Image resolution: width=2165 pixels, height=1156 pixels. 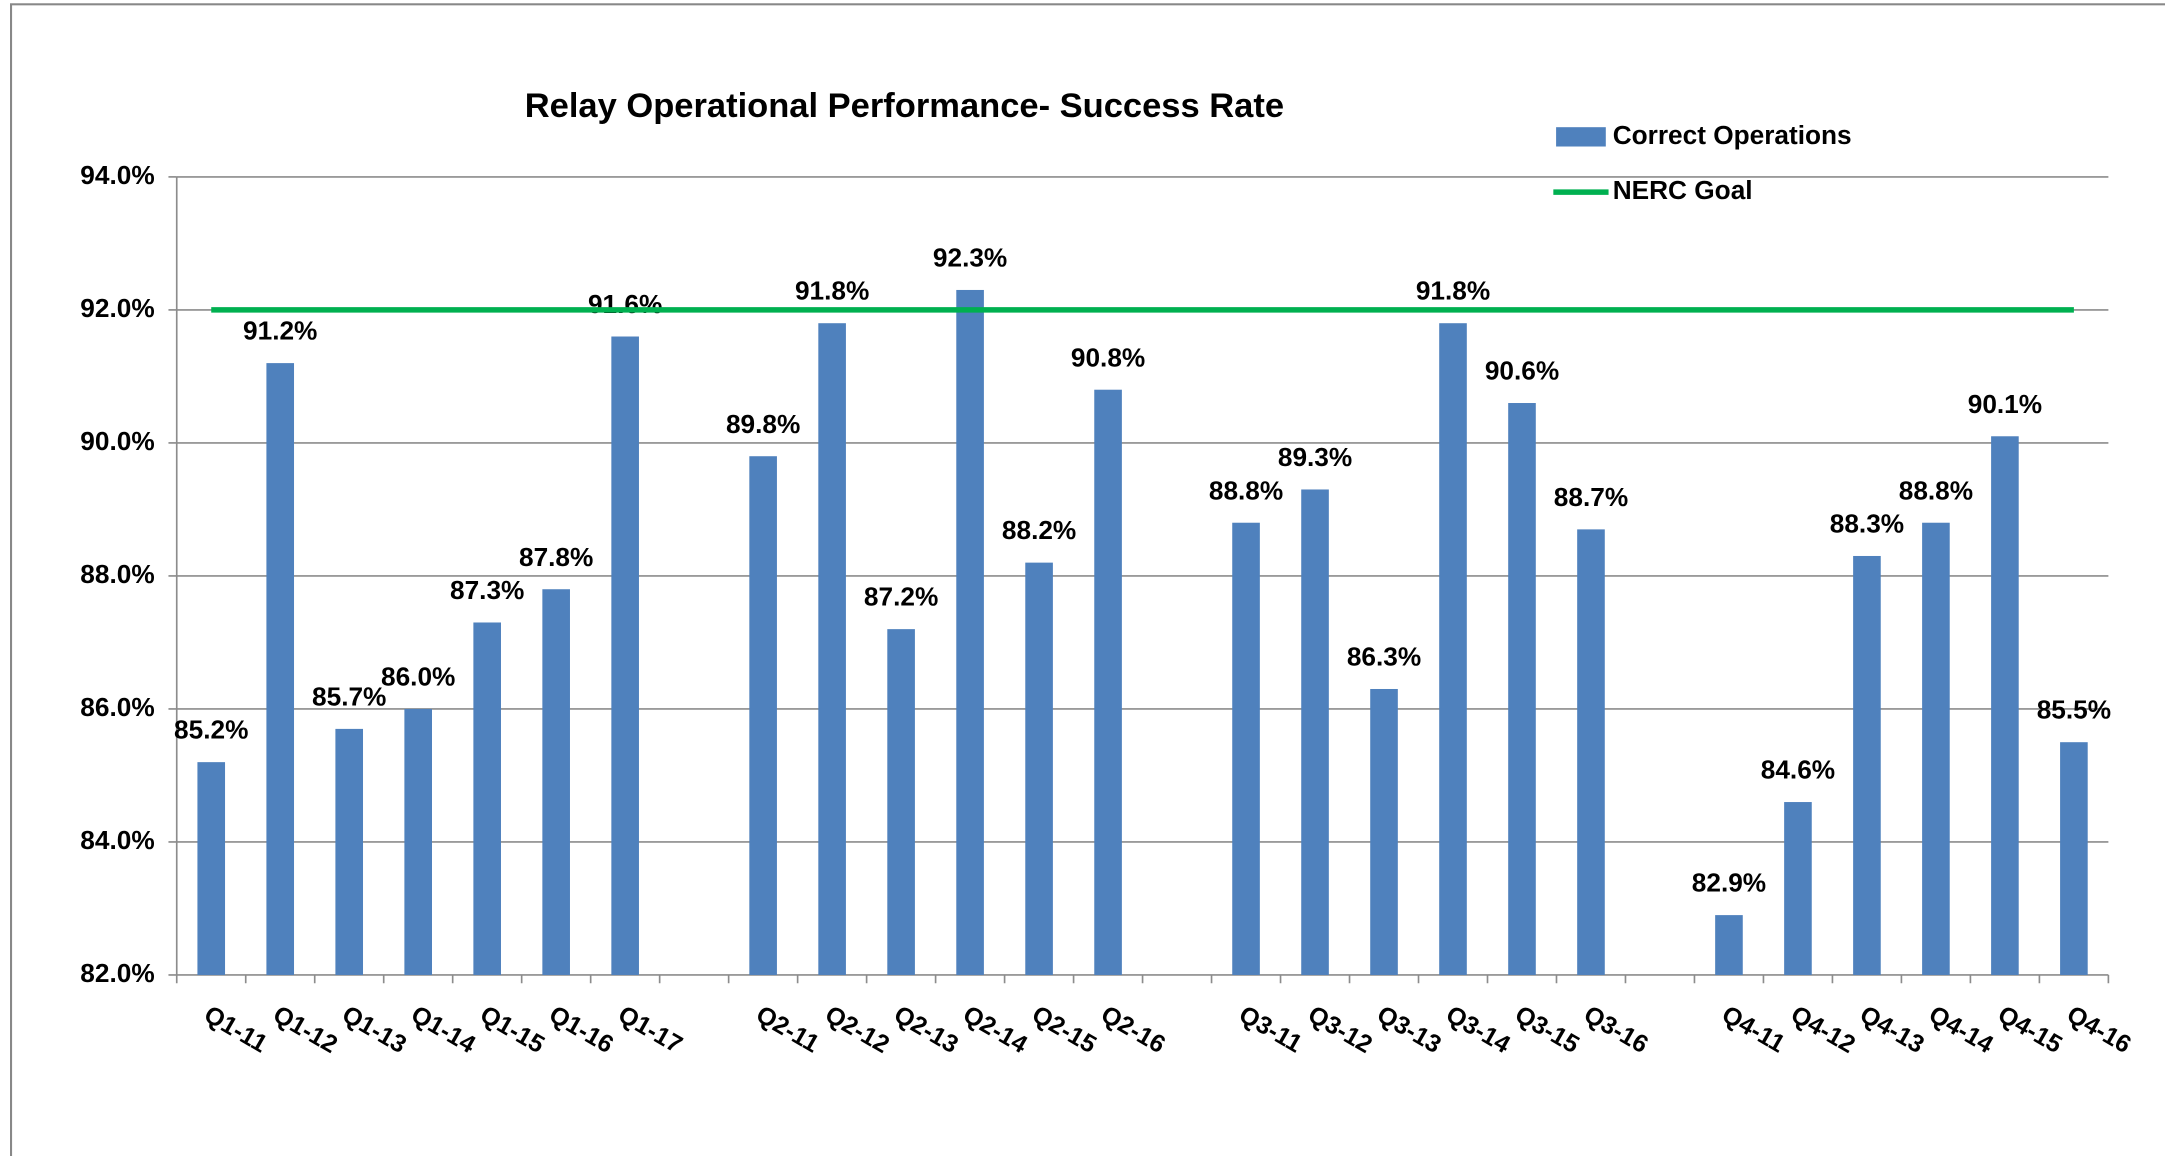 What do you see at coordinates (1108, 357) in the screenshot?
I see `value-label: 90.8%` at bounding box center [1108, 357].